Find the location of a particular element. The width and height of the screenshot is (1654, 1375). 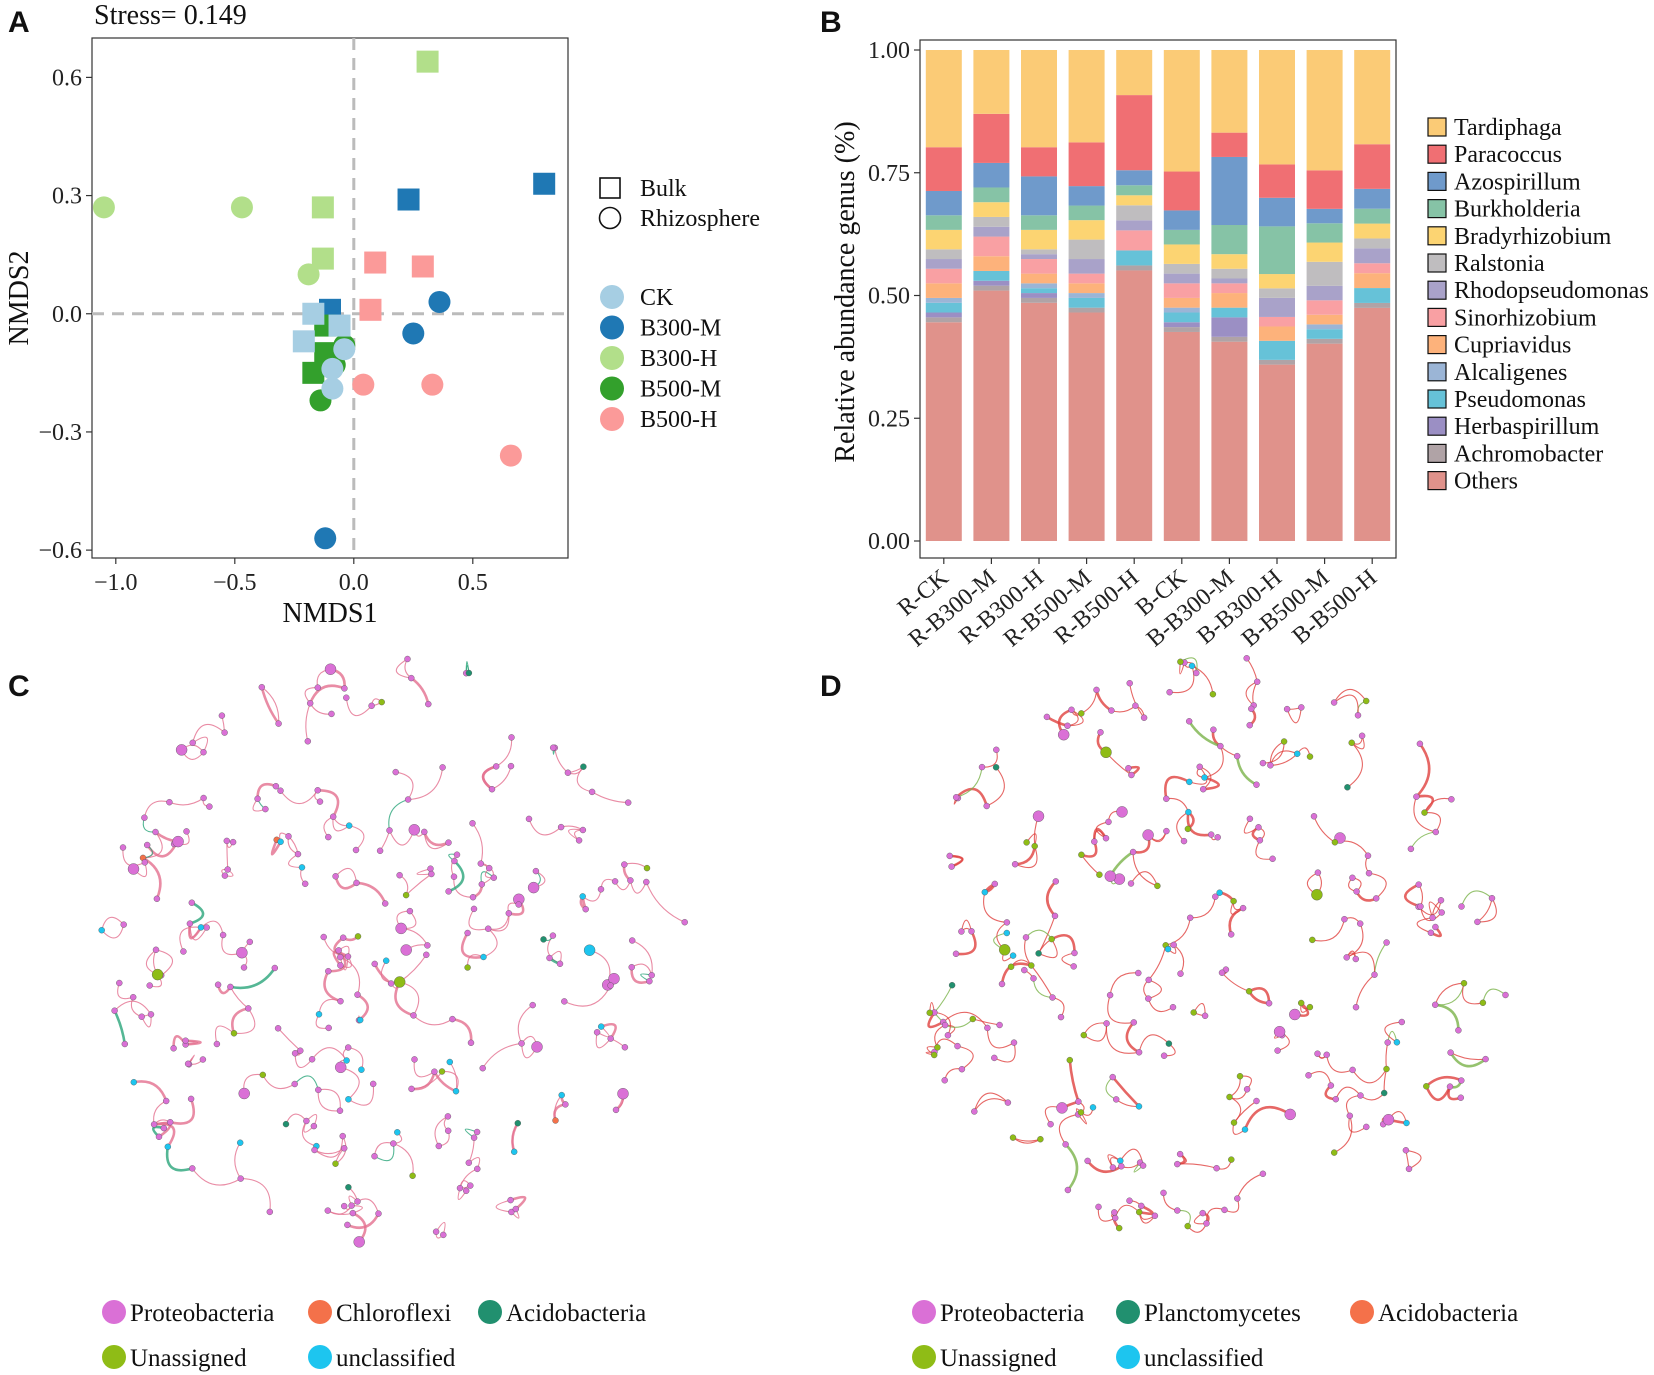

network-legend-label: Acidobacteria is located at coordinates (1448, 1313).